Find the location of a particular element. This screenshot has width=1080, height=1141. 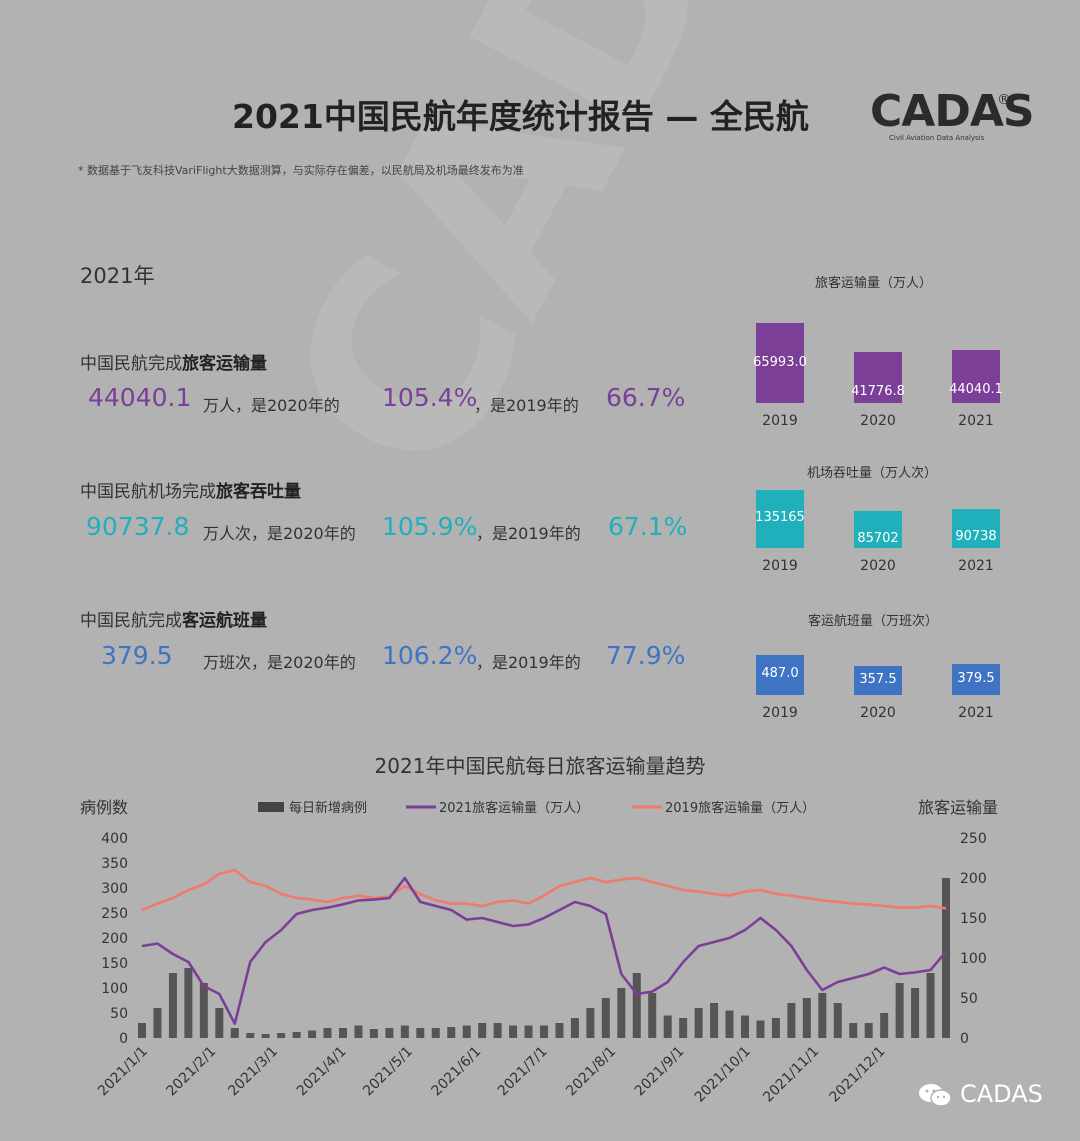

cadas-logo: CADAS ® is located at coordinates (952, 111).